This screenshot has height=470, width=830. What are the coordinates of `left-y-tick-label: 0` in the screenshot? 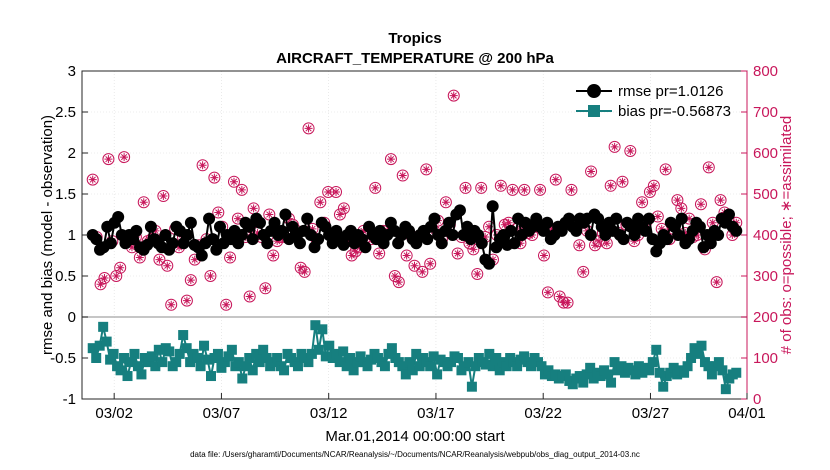 It's located at (72, 317).